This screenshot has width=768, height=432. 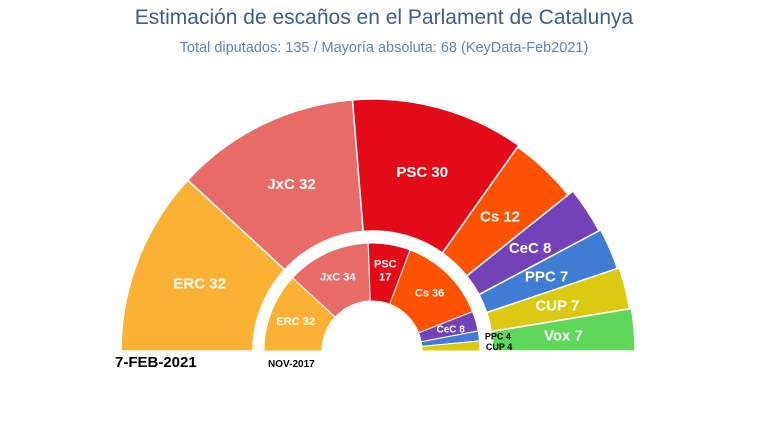 I want to click on segment-erc, so click(x=203, y=265).